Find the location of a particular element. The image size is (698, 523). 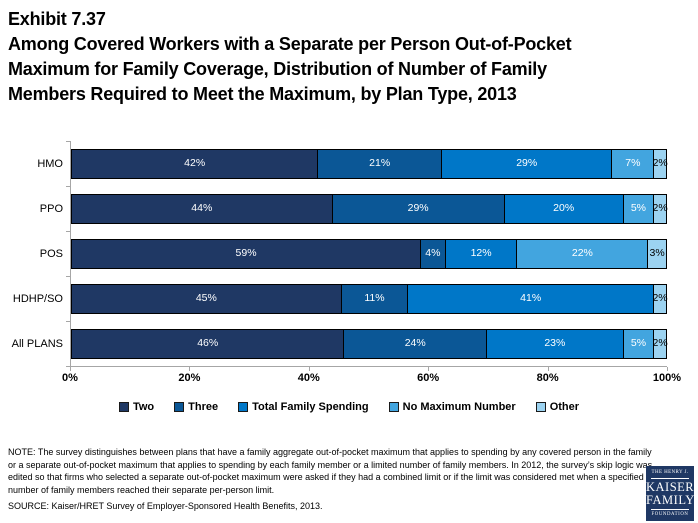

bar-segment-value: 20% is located at coordinates (564, 208).